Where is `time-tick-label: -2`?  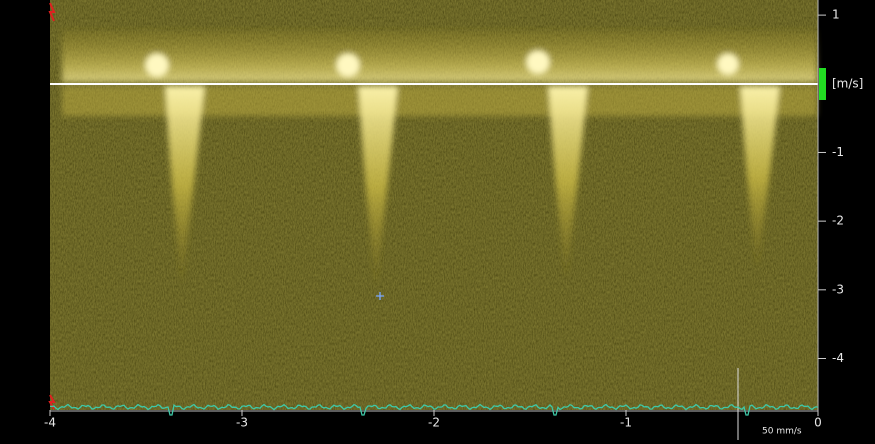 time-tick-label: -2 is located at coordinates (434, 423).